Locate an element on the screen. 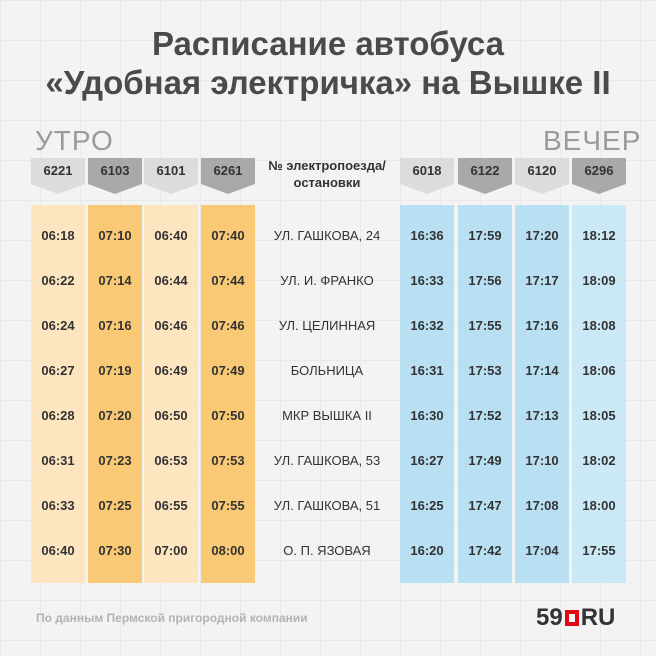 Image resolution: width=656 pixels, height=656 pixels. evening-train-time-cell: 17:56 is located at coordinates (485, 280).